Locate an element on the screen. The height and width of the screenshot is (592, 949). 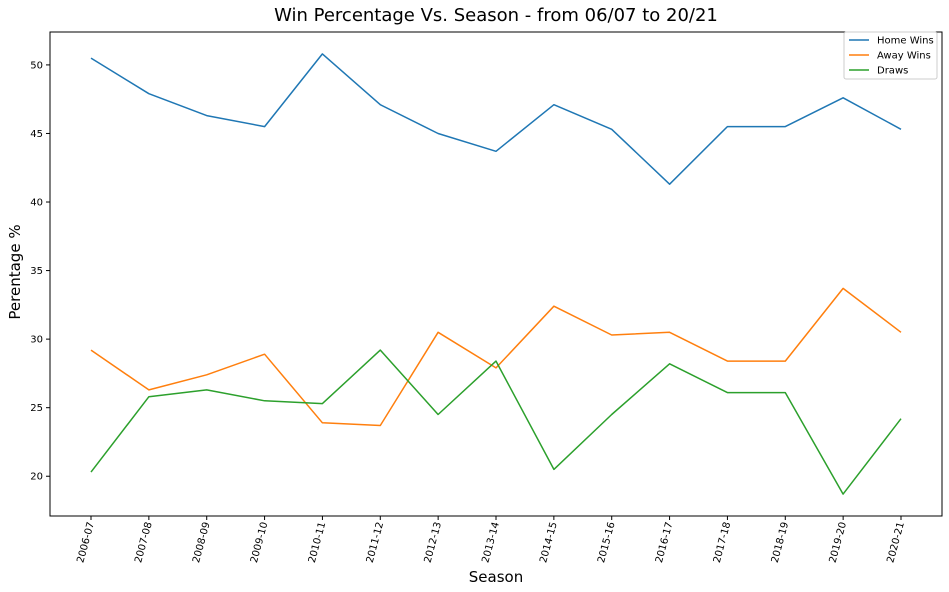
legend: Home Wins Away Wins Draws is located at coordinates (890, 55).